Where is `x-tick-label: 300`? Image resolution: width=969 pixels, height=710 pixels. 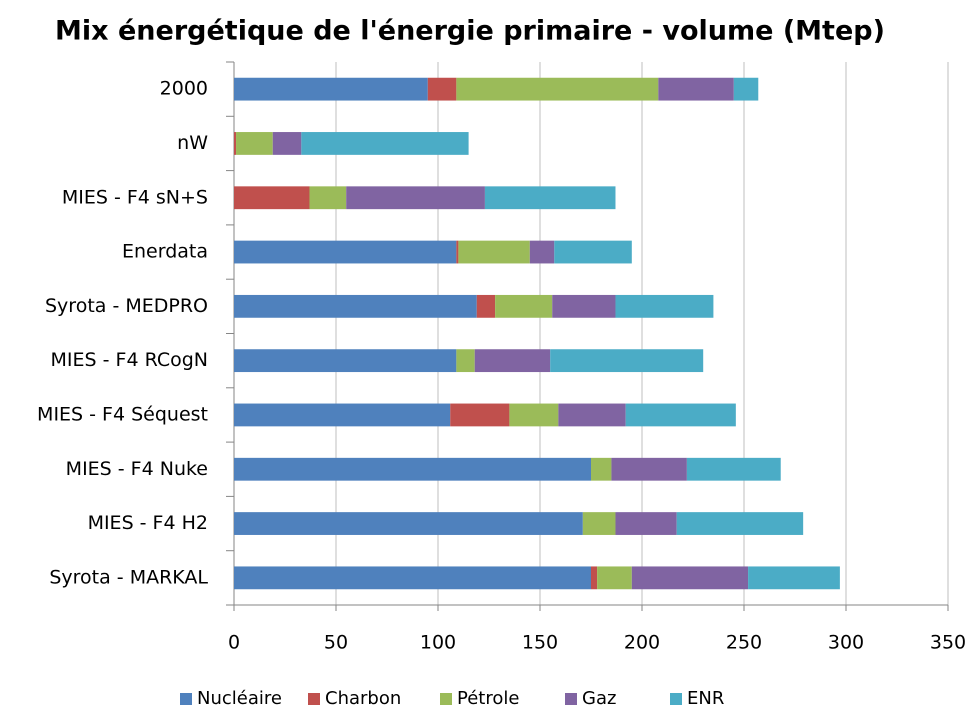 x-tick-label: 300 is located at coordinates (846, 643).